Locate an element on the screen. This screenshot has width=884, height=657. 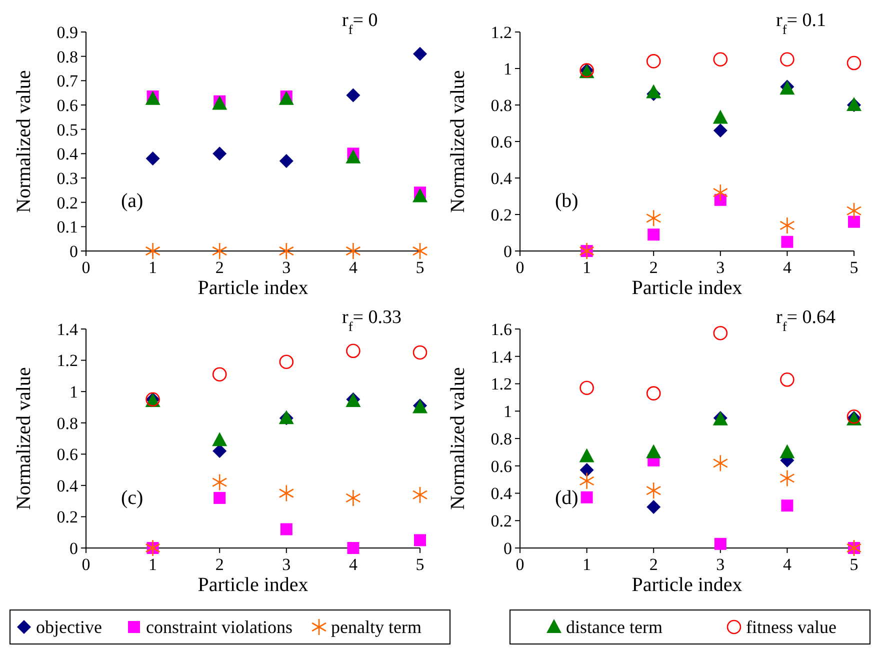
annotation: (d) is located at coordinates (566, 498).